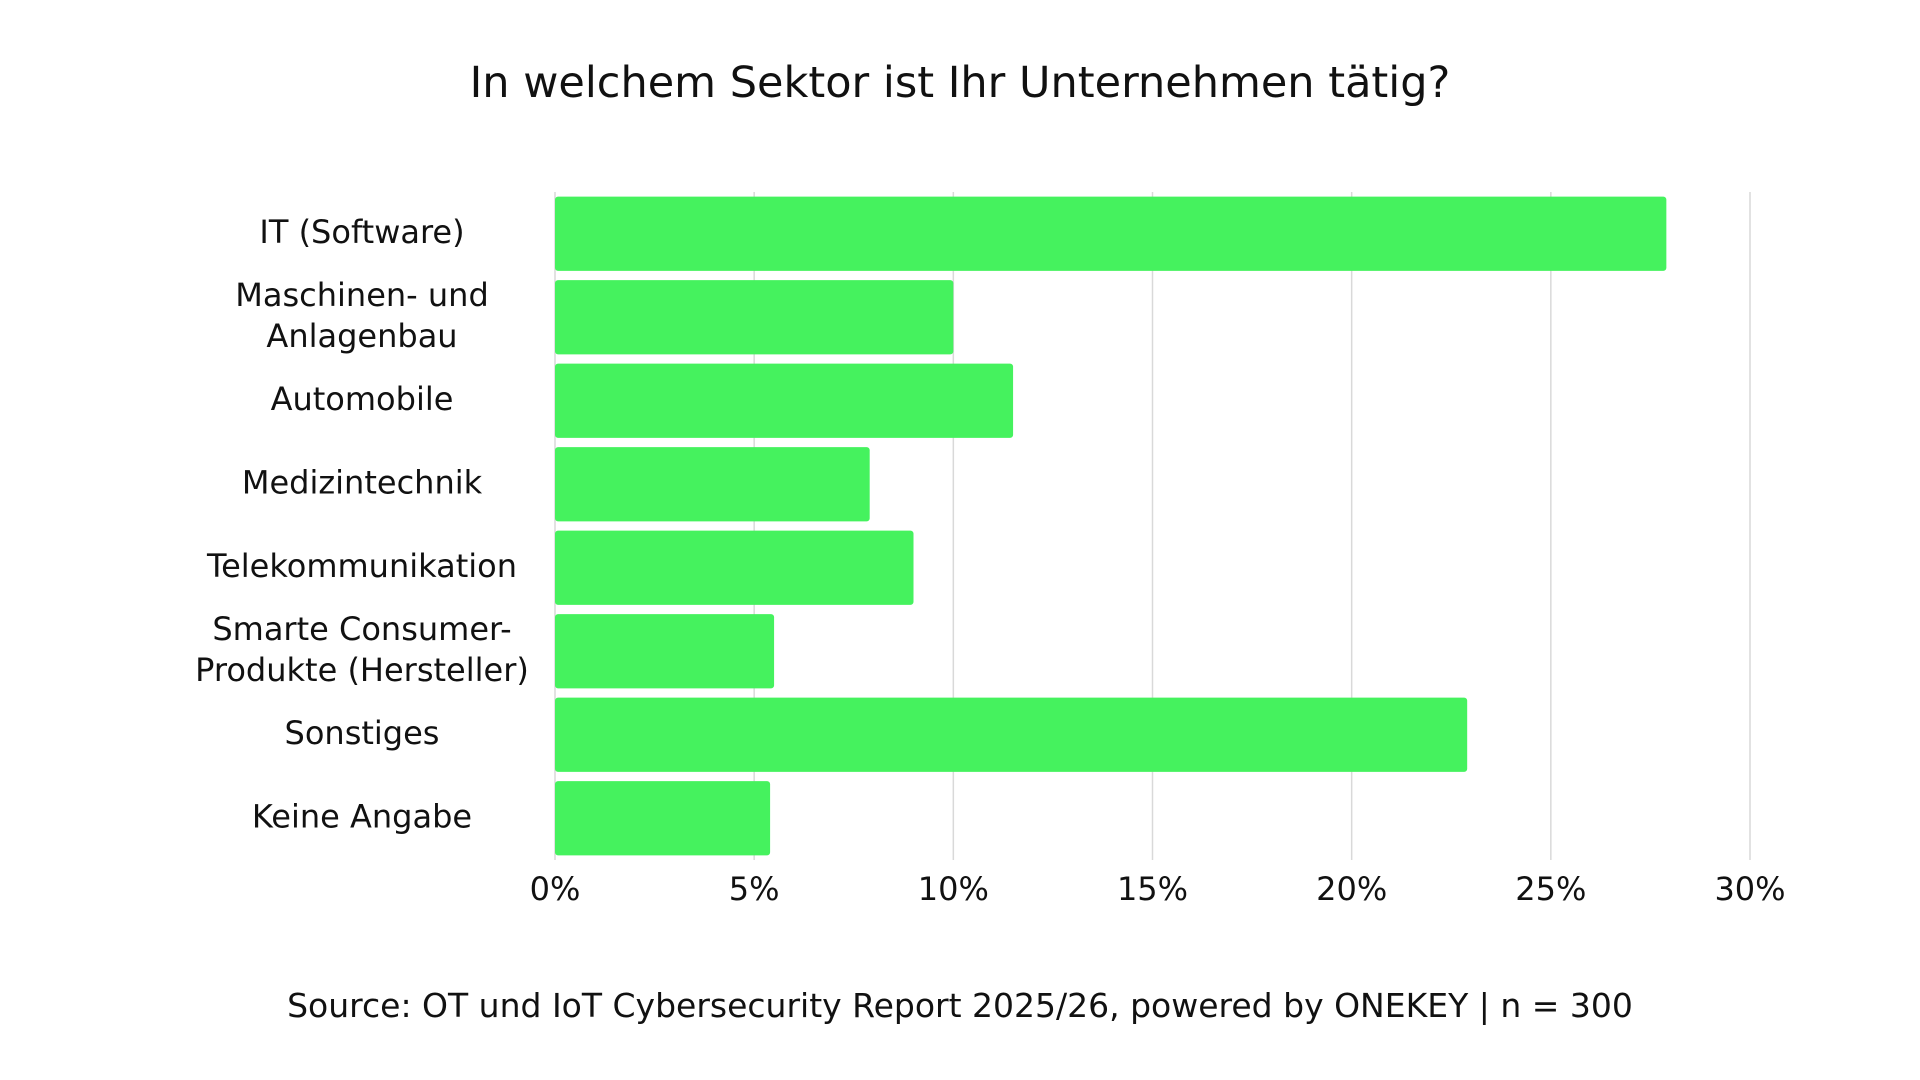 Image resolution: width=1920 pixels, height=1080 pixels. Describe the element at coordinates (362, 295) in the screenshot. I see `category-label-line: Maschinen- und` at that location.